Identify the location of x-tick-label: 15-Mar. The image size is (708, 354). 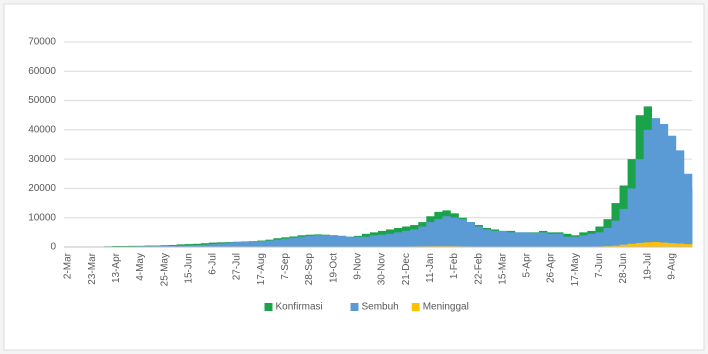
(502, 268).